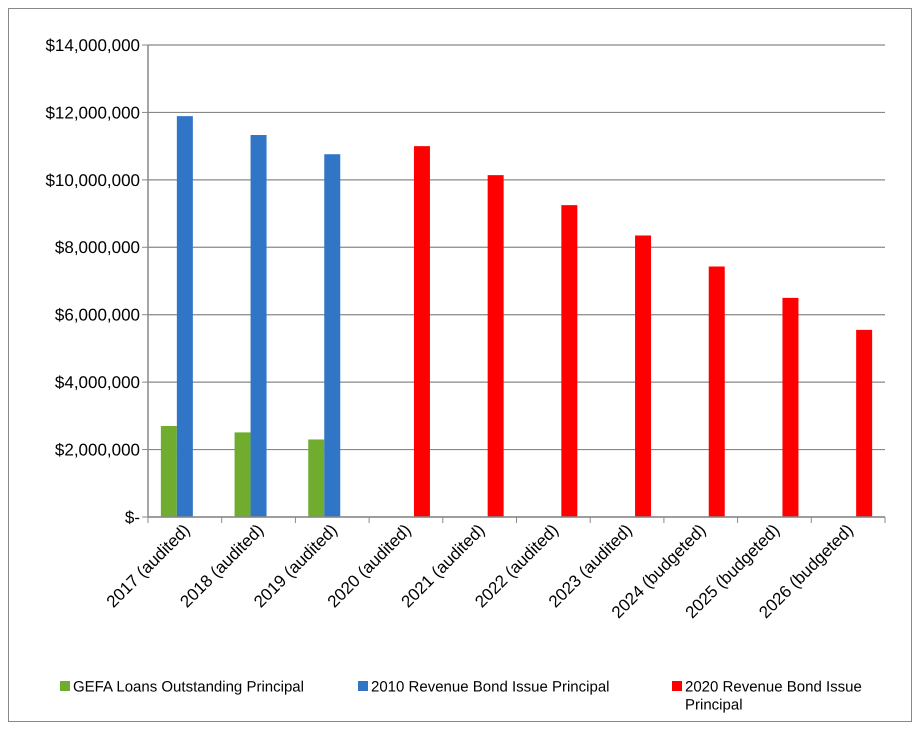  What do you see at coordinates (97, 450) in the screenshot?
I see `y-tick-label: $2,000,000` at bounding box center [97, 450].